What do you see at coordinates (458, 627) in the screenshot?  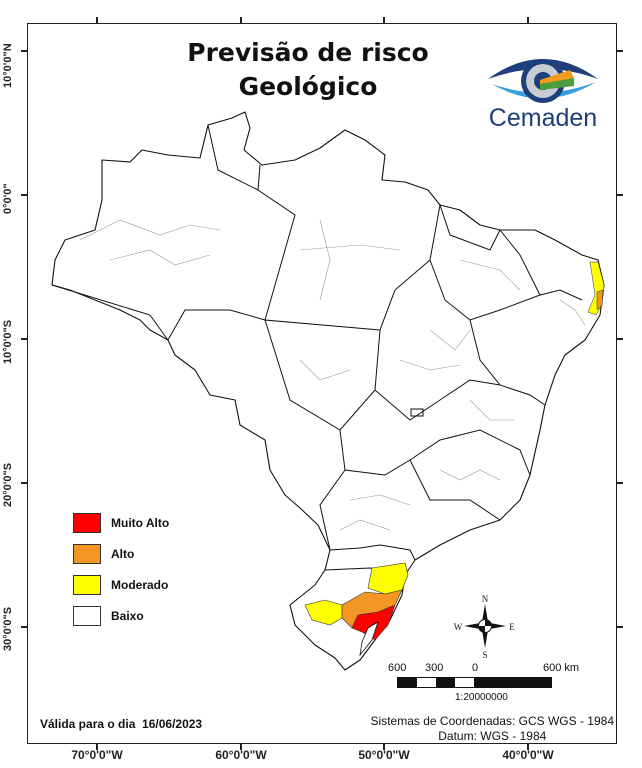 I see `compass-w: W` at bounding box center [458, 627].